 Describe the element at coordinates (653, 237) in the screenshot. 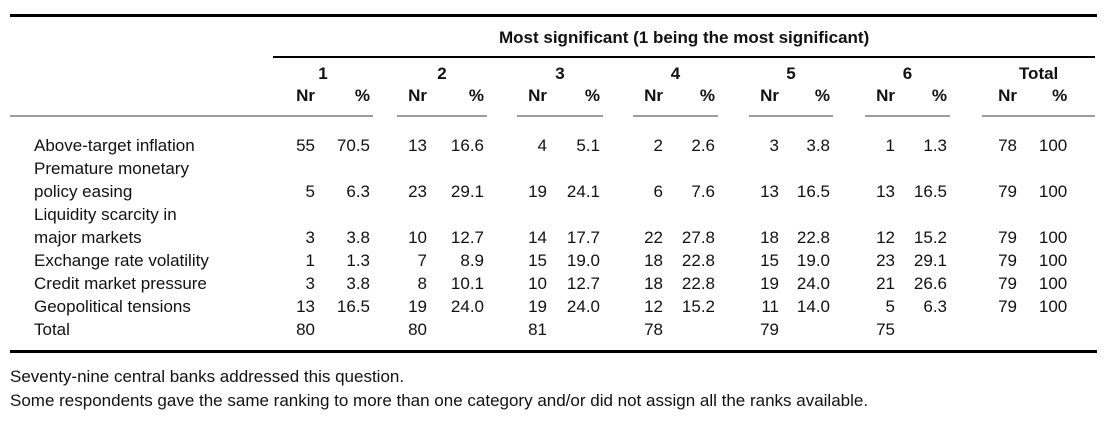

I see `cell-nr: 22` at that location.